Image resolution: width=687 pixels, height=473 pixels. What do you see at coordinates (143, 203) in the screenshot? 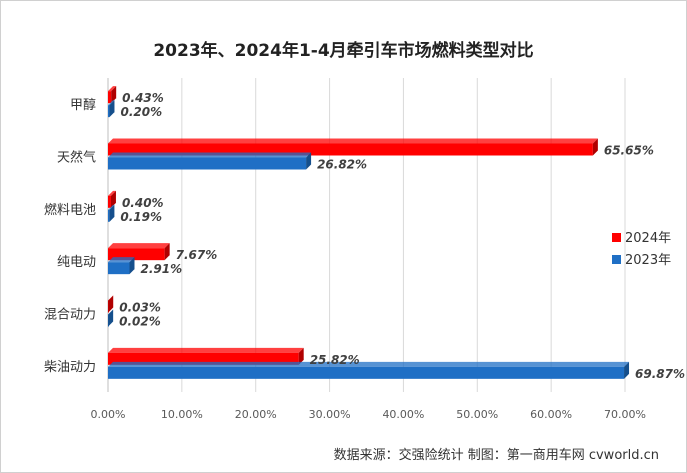
I see `data-label: 0.40%` at bounding box center [143, 203].